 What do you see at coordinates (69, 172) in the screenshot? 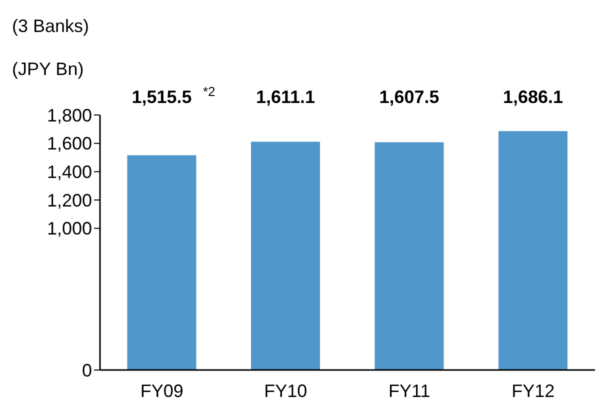
I see `y-tick-label: 1,400` at bounding box center [69, 172].